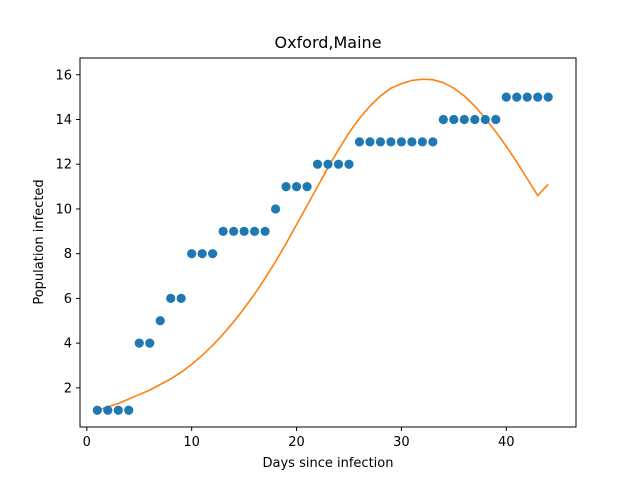  Describe the element at coordinates (68, 254) in the screenshot. I see `y-tick-label: 8` at that location.